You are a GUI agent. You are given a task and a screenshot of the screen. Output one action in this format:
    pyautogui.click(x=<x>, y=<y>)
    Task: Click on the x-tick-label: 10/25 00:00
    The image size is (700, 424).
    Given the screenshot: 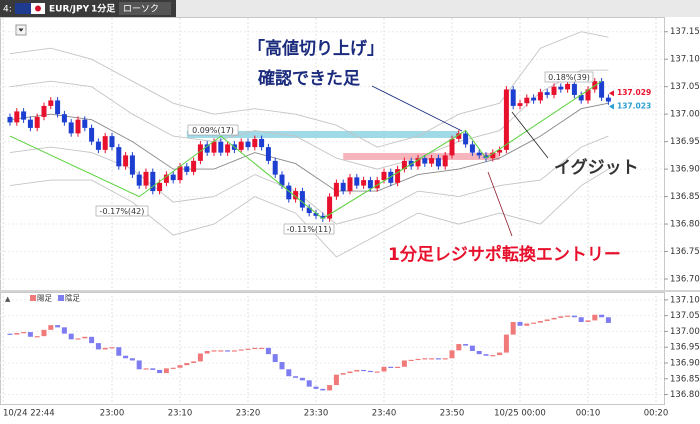 What is the action you would take?
    pyautogui.click(x=520, y=414)
    